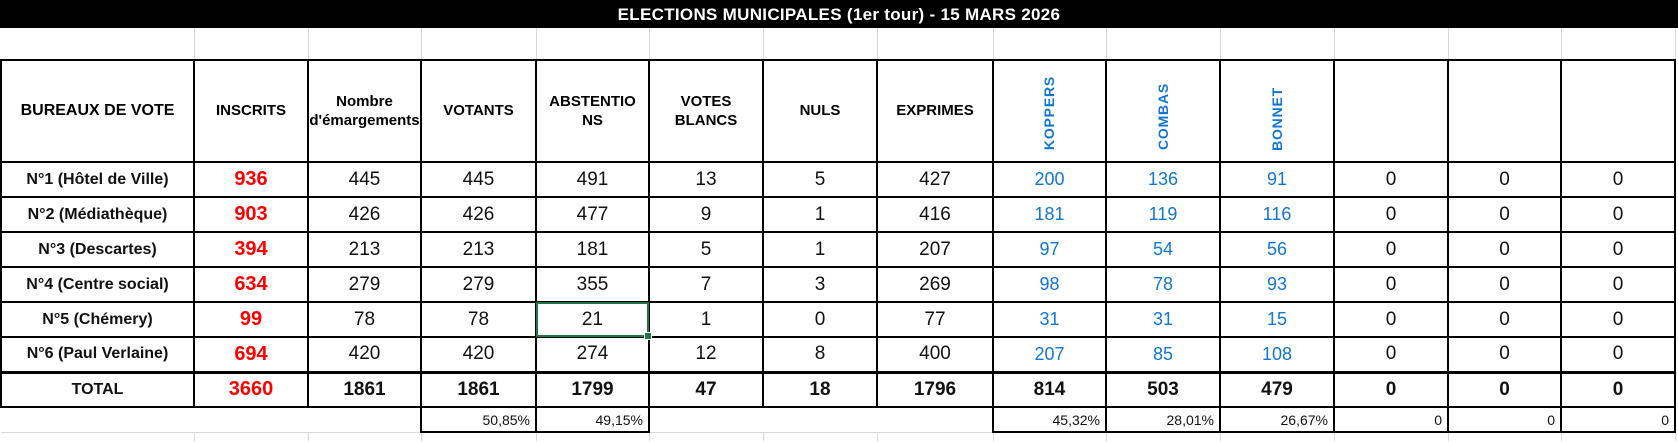 This screenshot has width=1678, height=442. What do you see at coordinates (1049, 389) in the screenshot?
I see `cell-koppers: 814` at bounding box center [1049, 389].